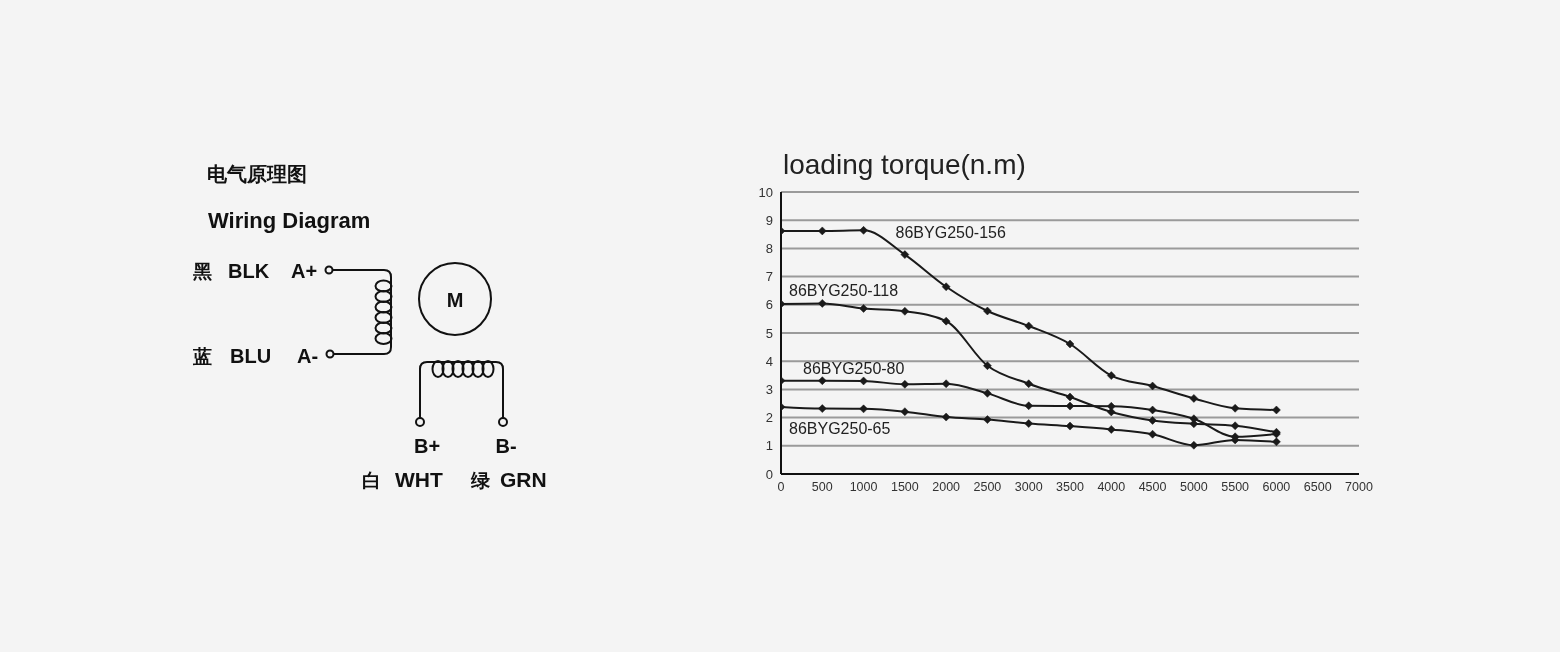 The height and width of the screenshot is (652, 1560). I want to click on x-tick-label: 5500, so click(1235, 486).